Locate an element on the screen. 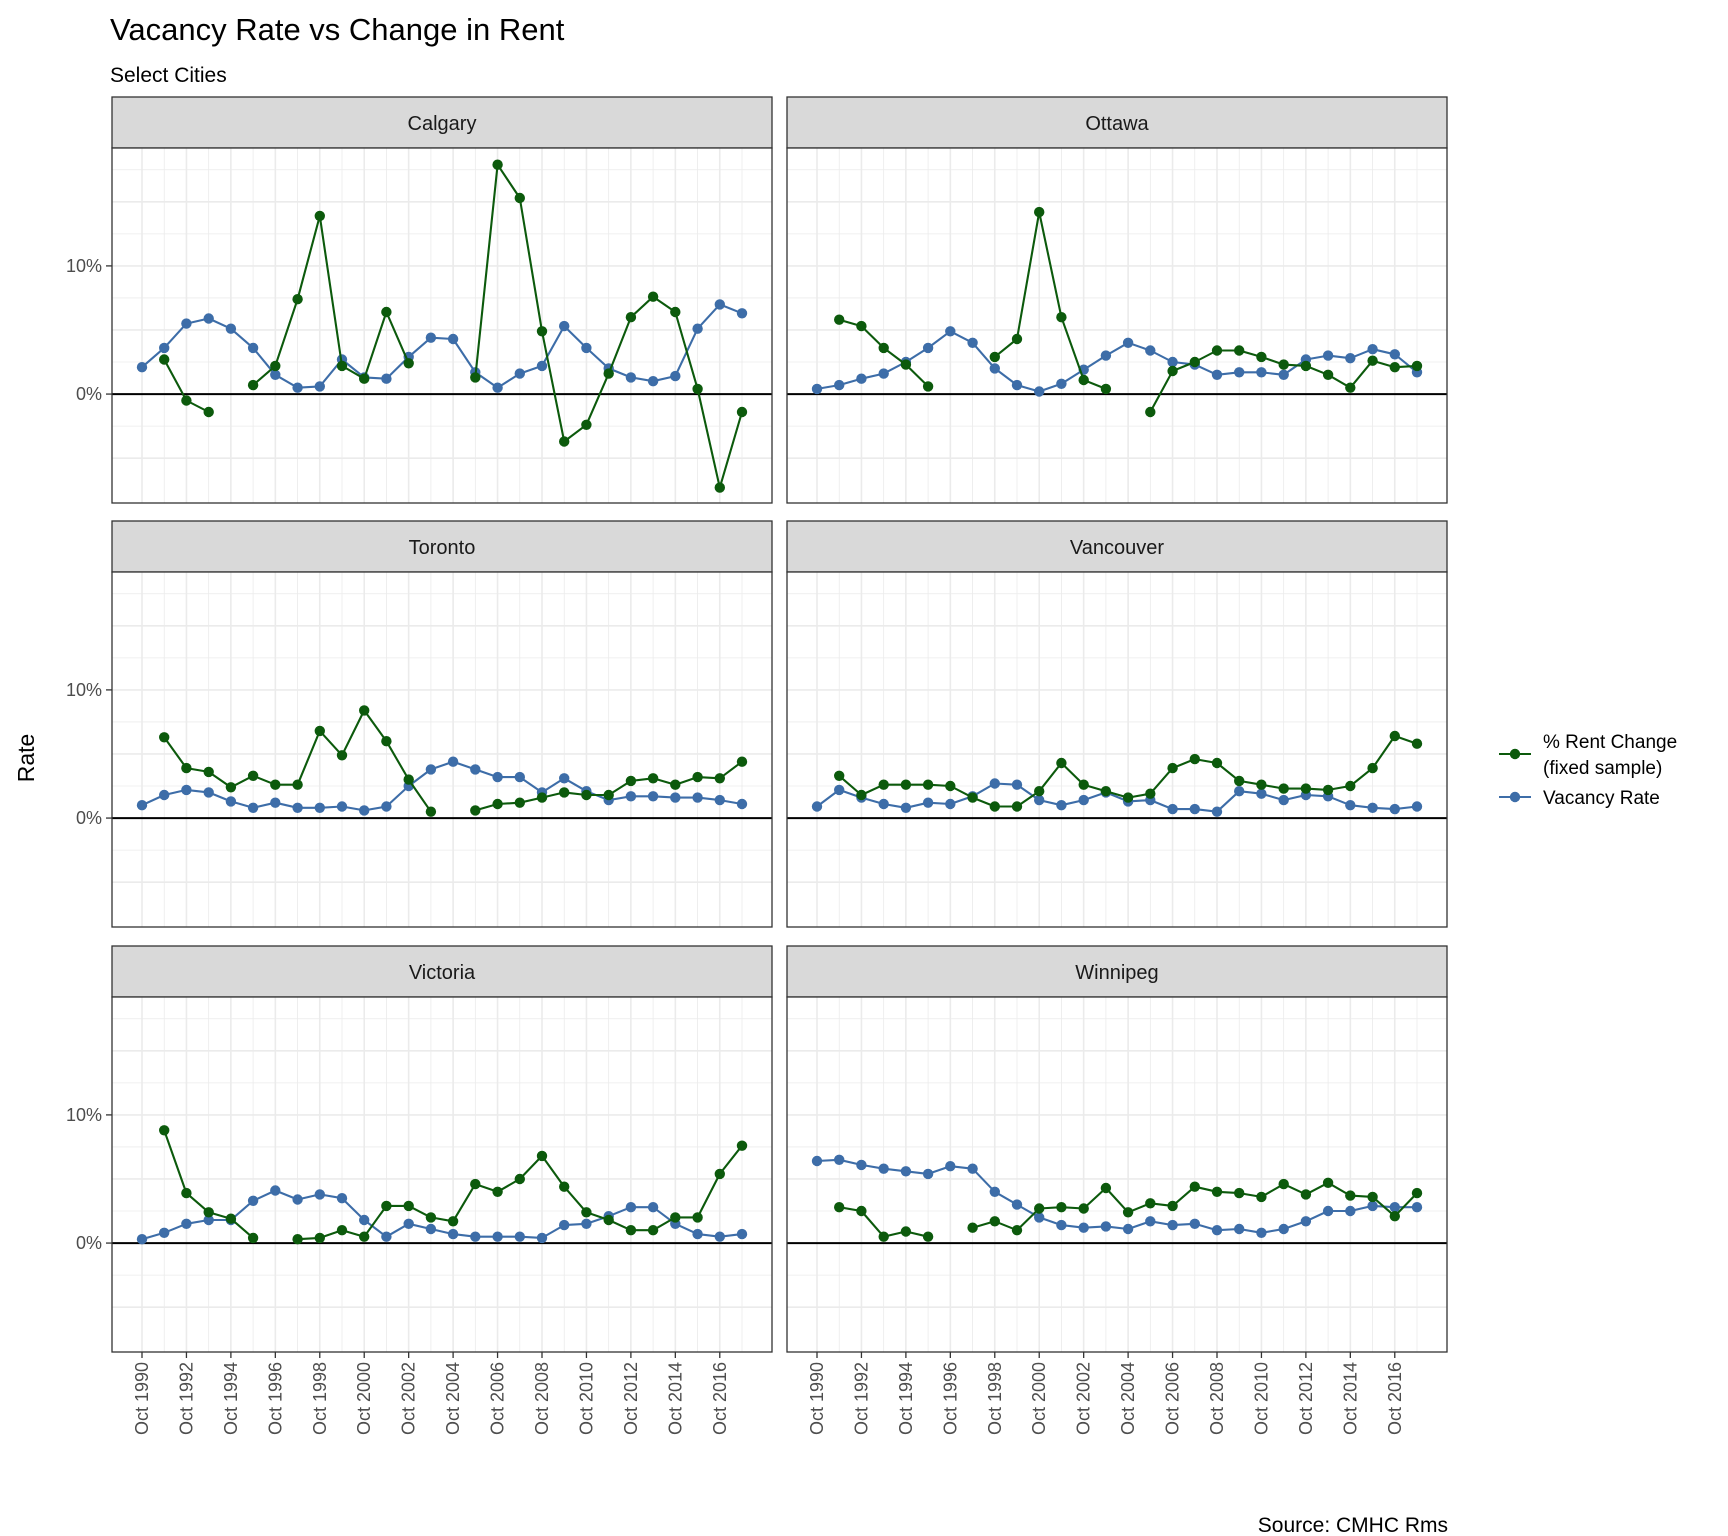  x-tick-label: Oct 2010 is located at coordinates (586, 1398).